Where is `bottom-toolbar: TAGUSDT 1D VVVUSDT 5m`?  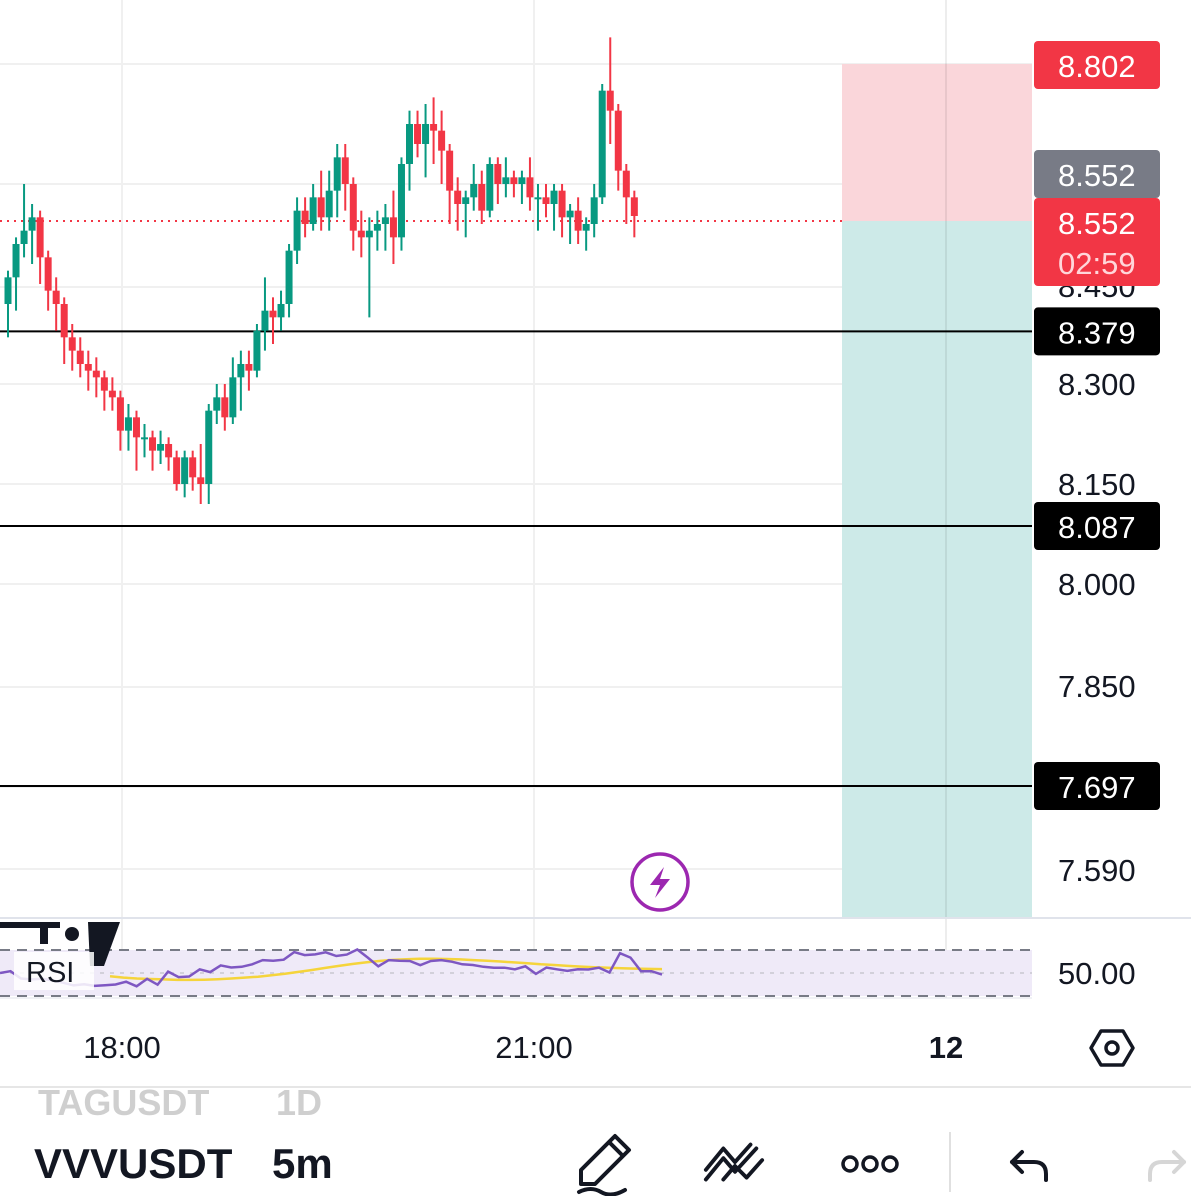
bottom-toolbar: TAGUSDT 1D VVVUSDT 5m is located at coordinates (595, 1142).